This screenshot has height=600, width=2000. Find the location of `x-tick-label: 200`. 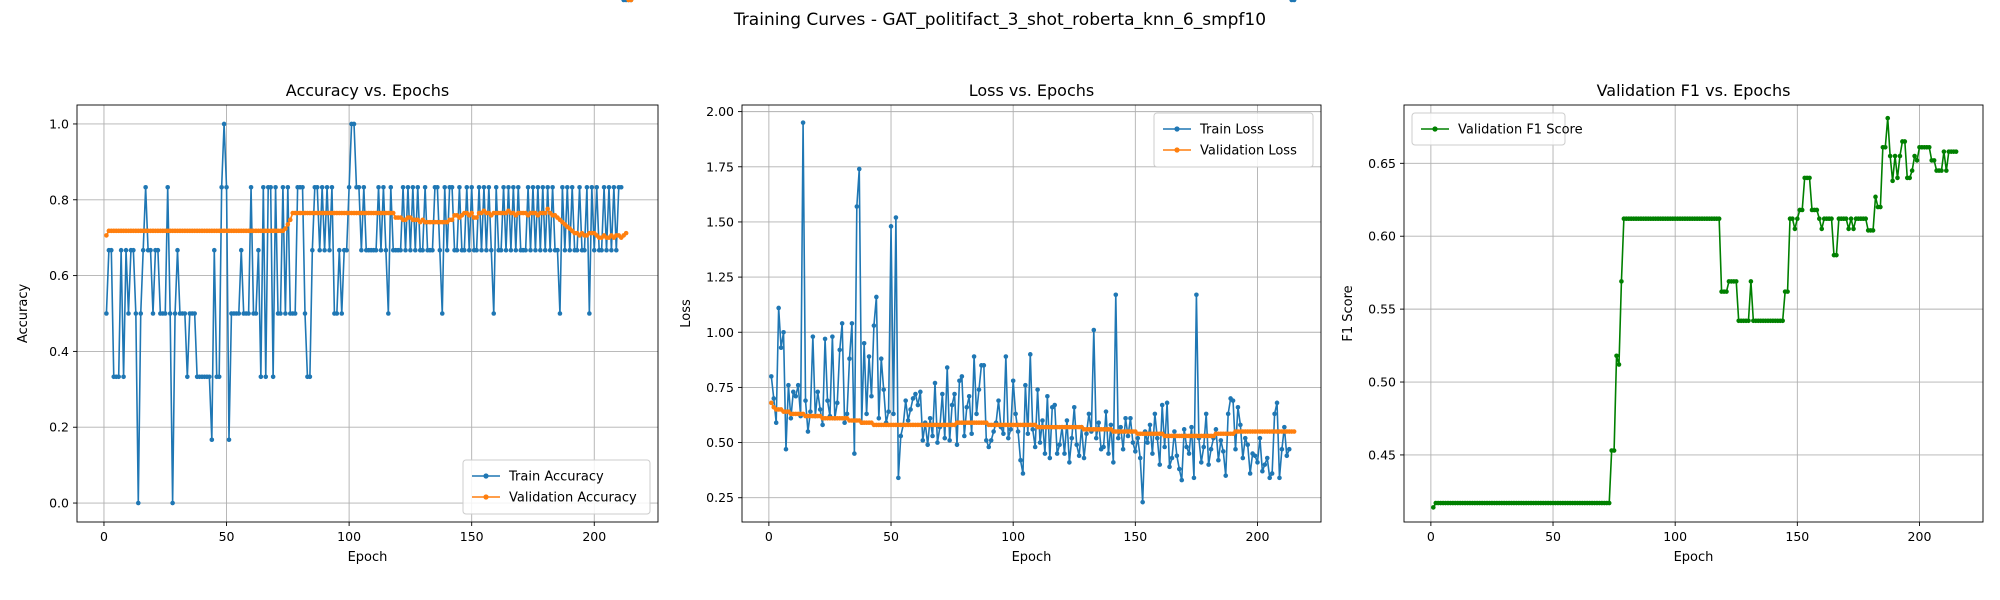

x-tick-label: 200 is located at coordinates (1920, 536).